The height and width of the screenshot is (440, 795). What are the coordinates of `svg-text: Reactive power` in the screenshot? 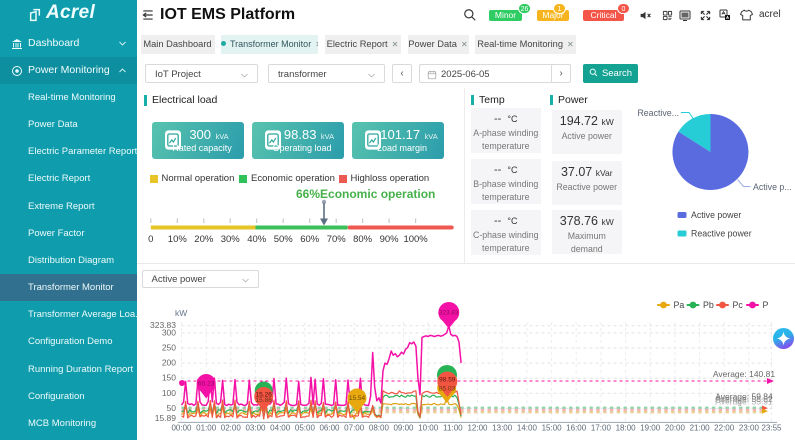 It's located at (721, 234).